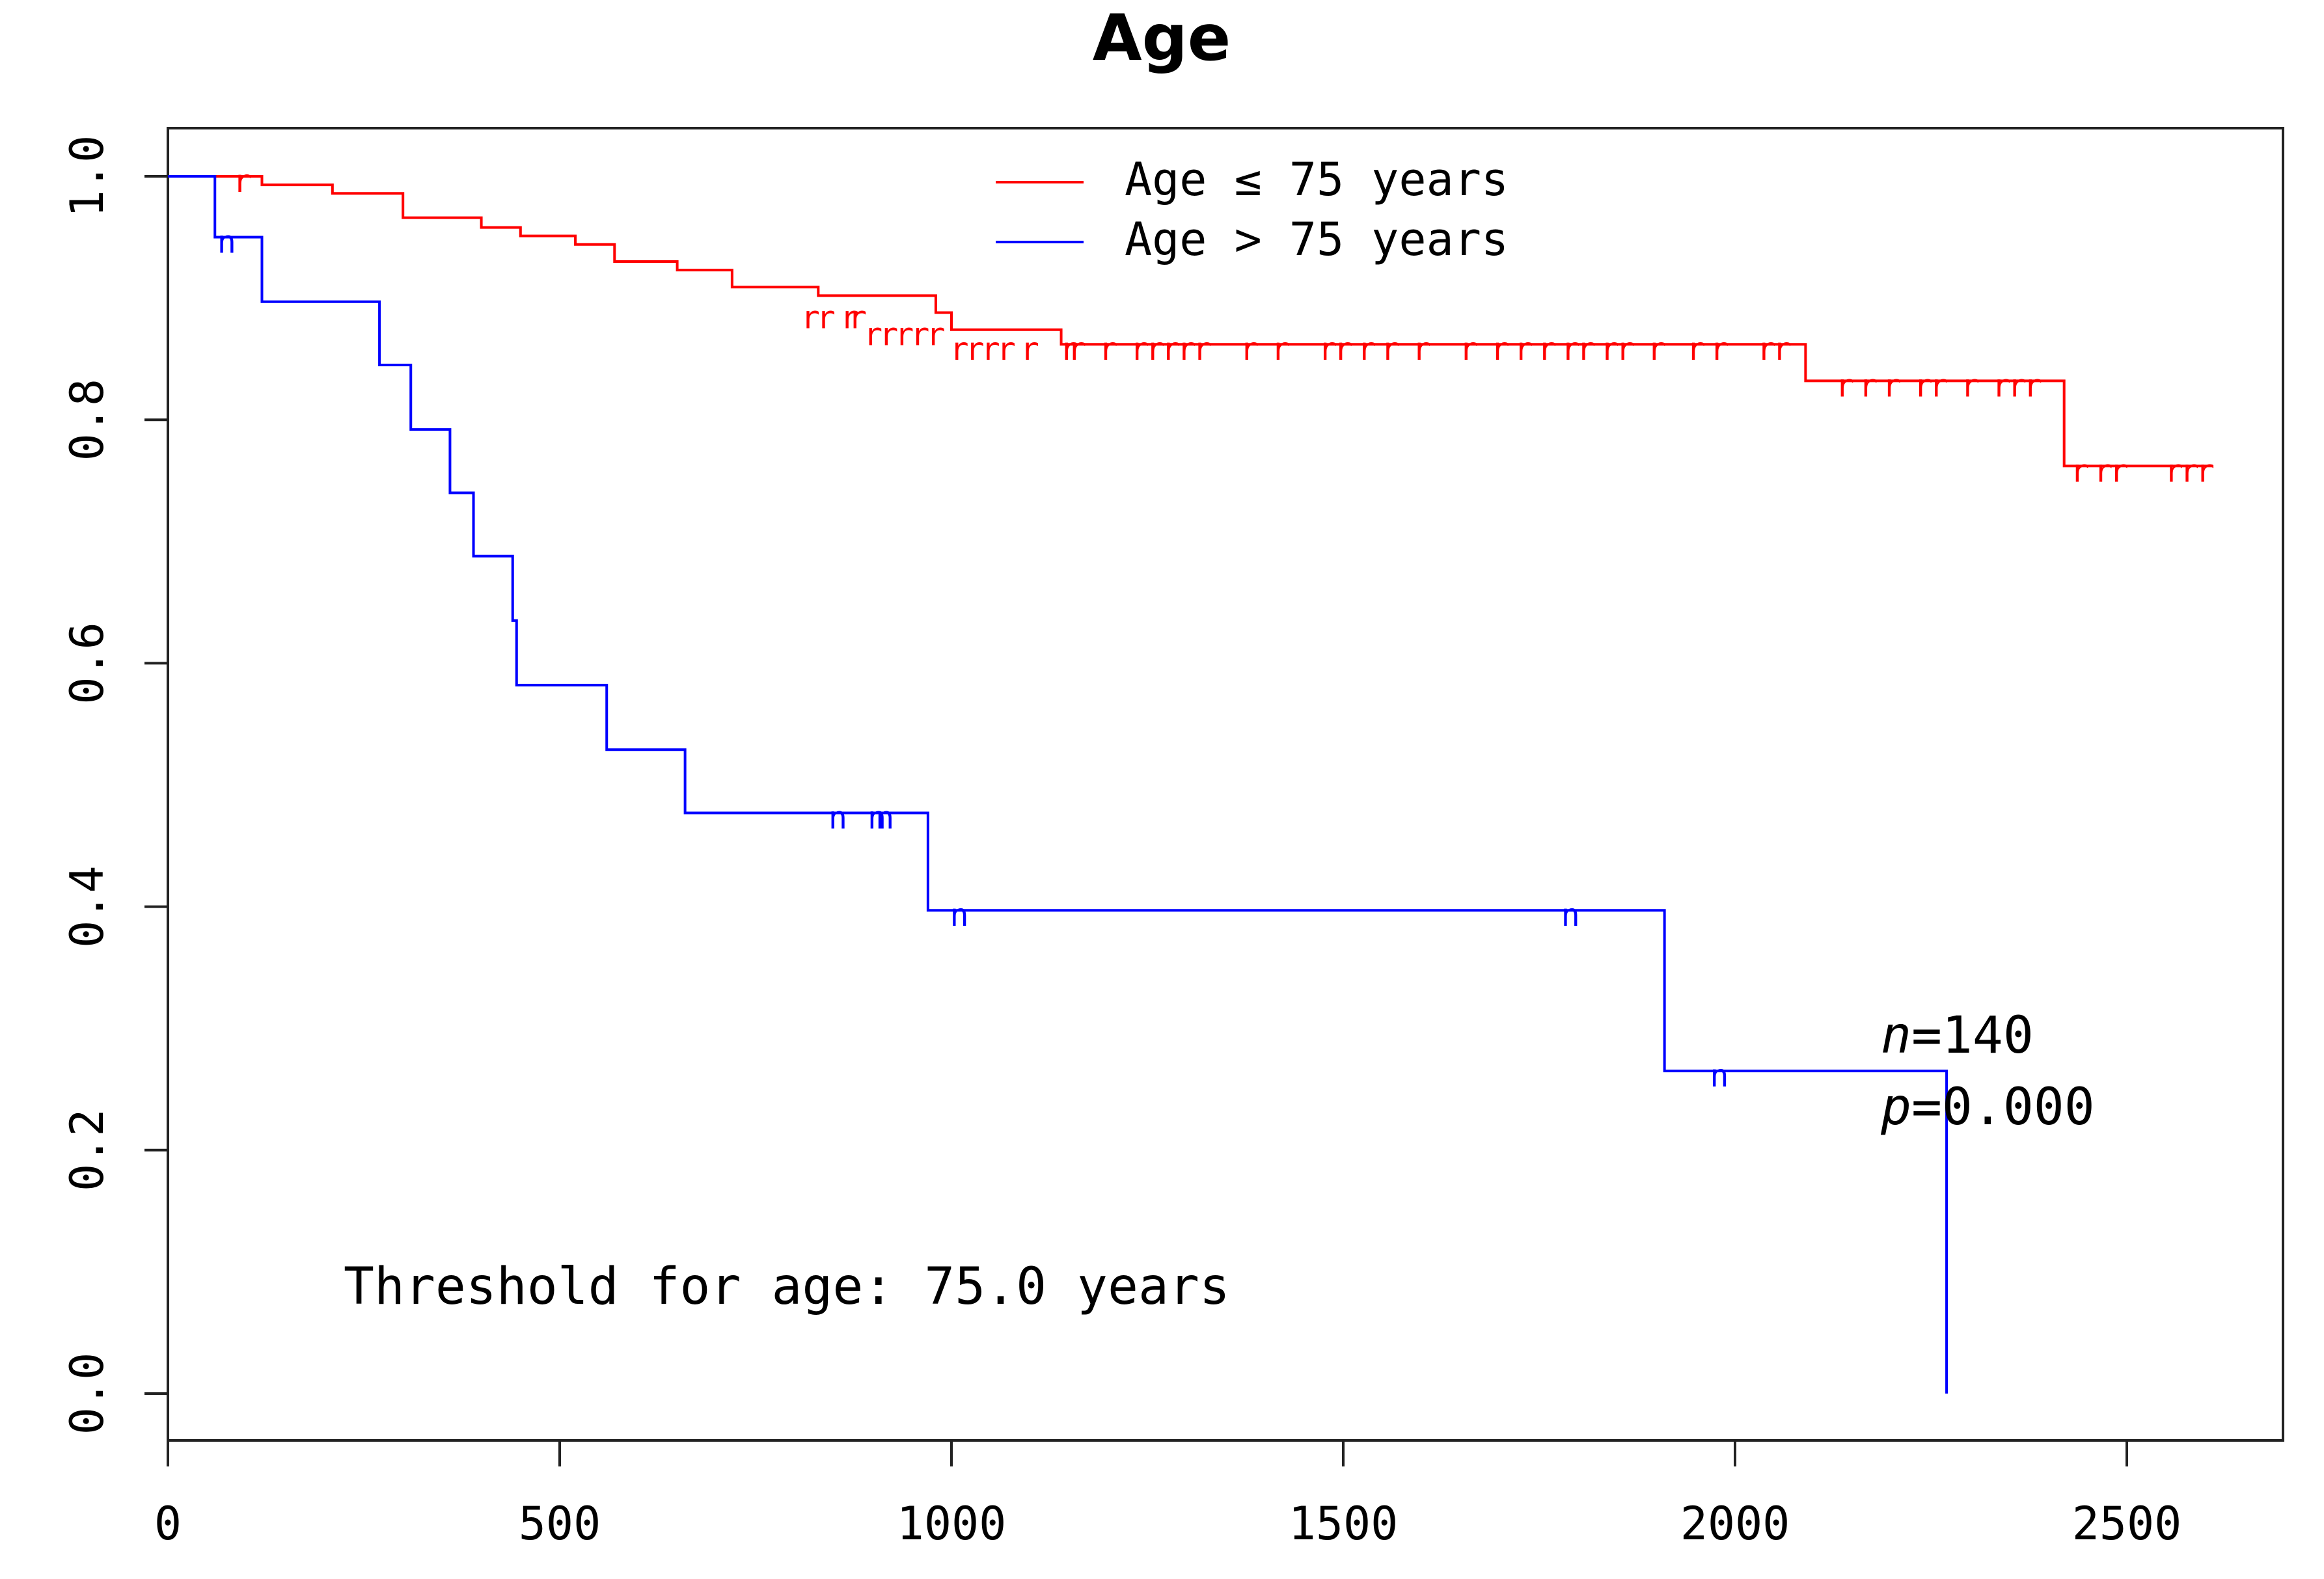 This screenshot has height=1579, width=2324. What do you see at coordinates (88, 1150) in the screenshot?
I see `y-tick-label: 0.2` at bounding box center [88, 1150].